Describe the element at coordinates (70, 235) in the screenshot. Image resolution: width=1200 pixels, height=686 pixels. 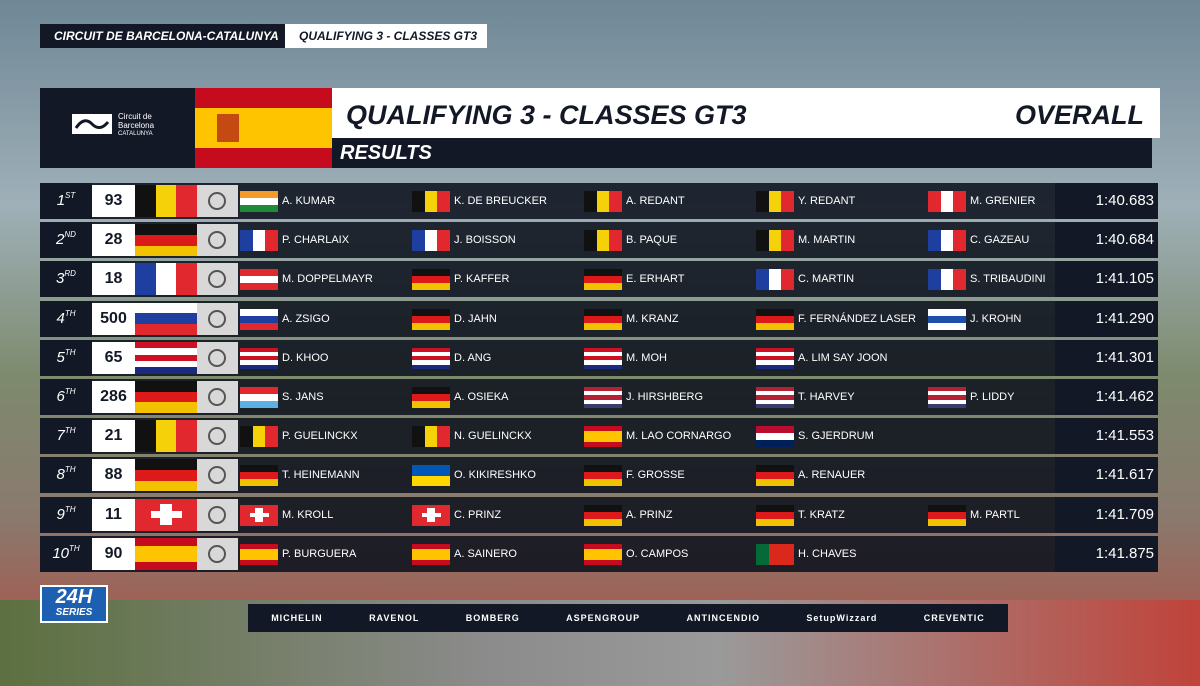
I see `position-suffix: ND` at that location.